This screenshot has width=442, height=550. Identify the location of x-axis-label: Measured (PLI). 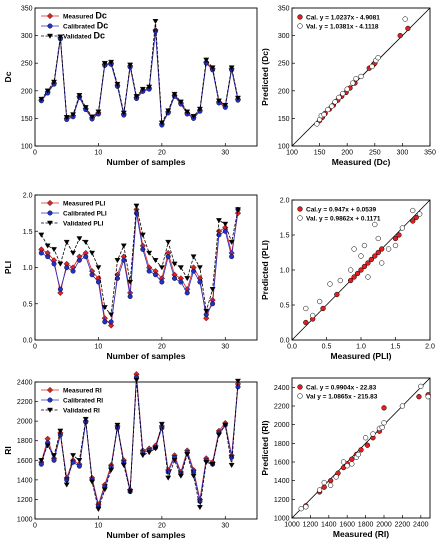
(361, 356).